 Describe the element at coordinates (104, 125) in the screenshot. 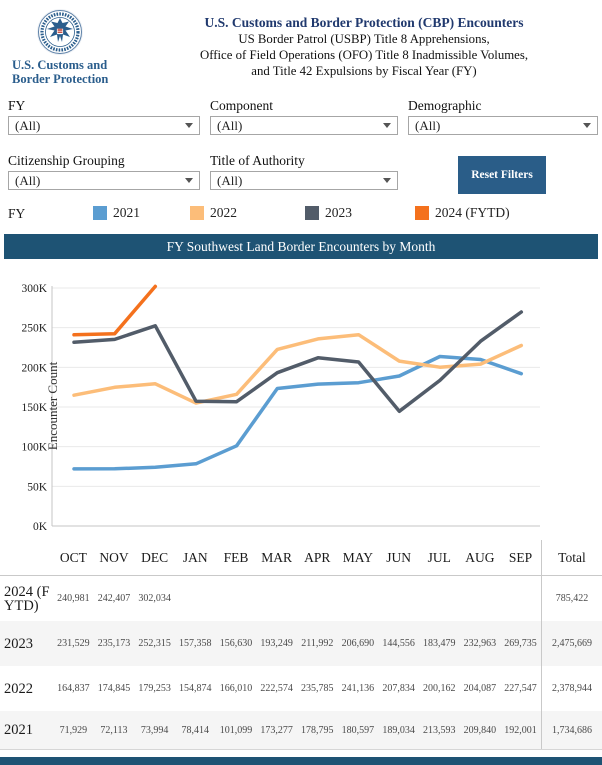

I see `filter-fy-dropdown: (All)` at that location.